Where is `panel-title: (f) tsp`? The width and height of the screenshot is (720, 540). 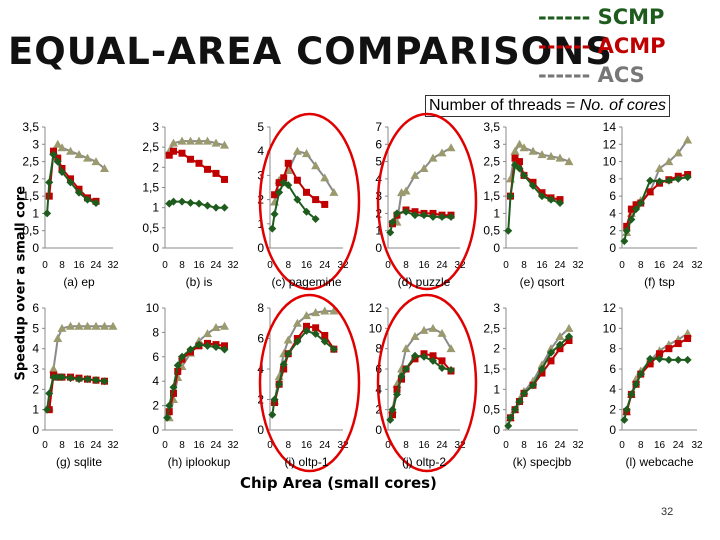 panel-title: (f) tsp is located at coordinates (659, 282).